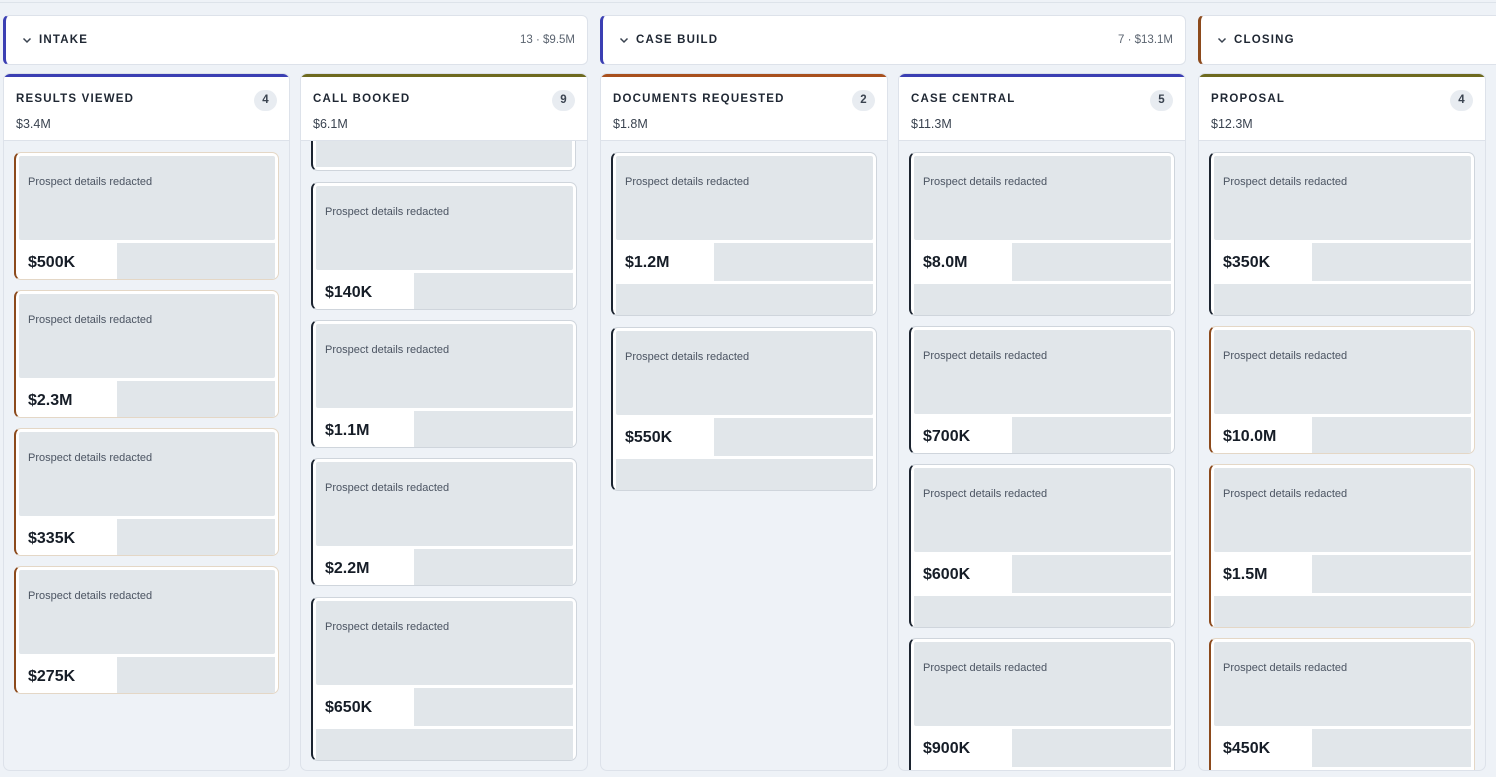 Image resolution: width=1496 pixels, height=777 pixels. Describe the element at coordinates (330, 124) in the screenshot. I see `column-total: $6.1M` at that location.